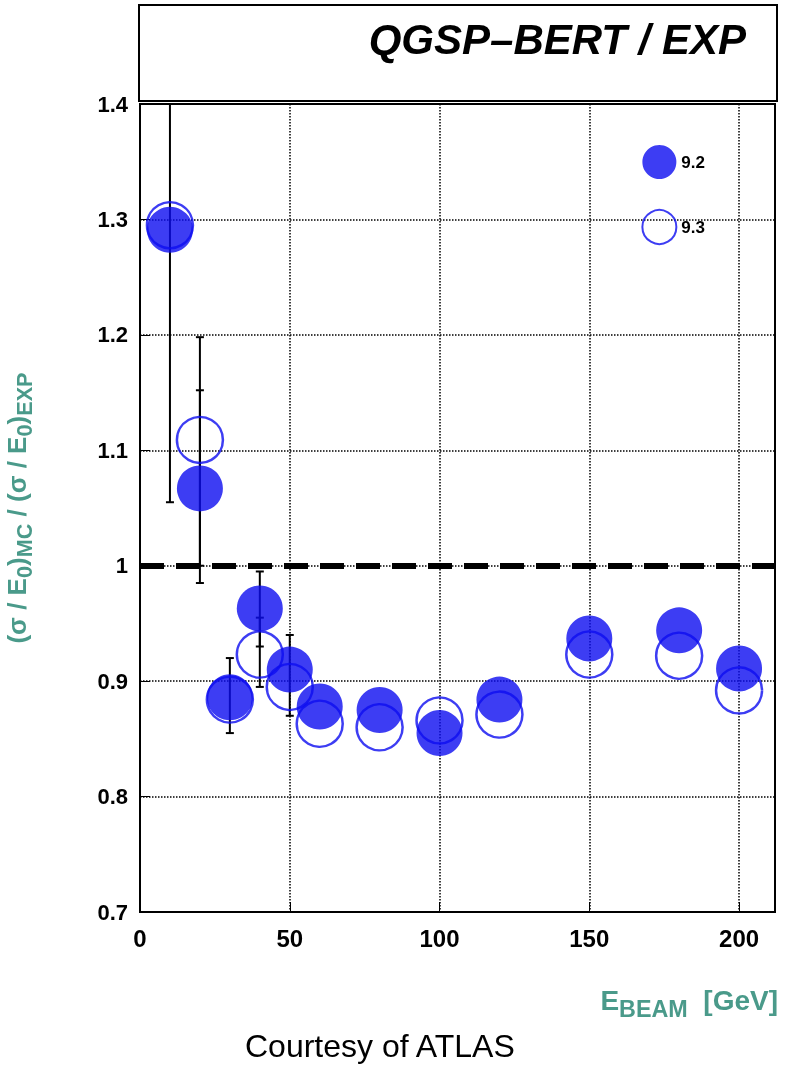  What do you see at coordinates (739, 938) in the screenshot?
I see `x-tick-label: 200` at bounding box center [739, 938].